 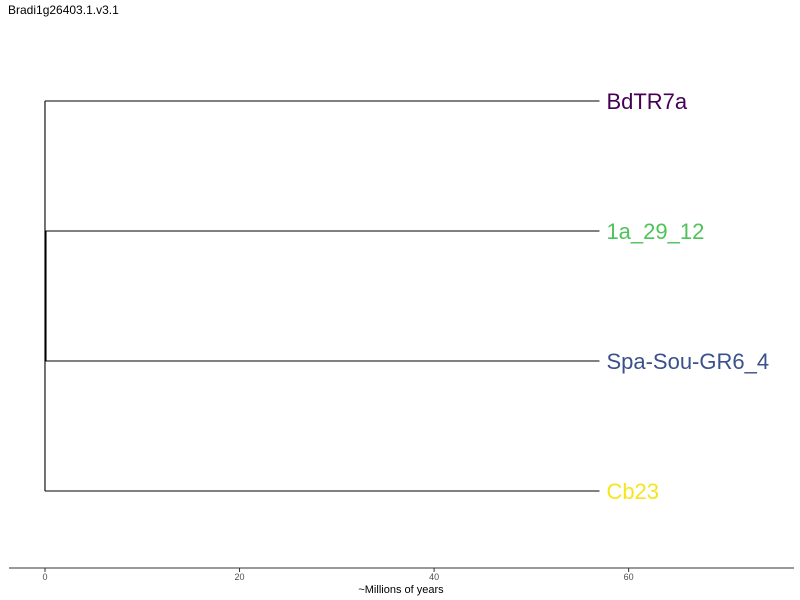 What do you see at coordinates (687, 361) in the screenshot?
I see `tip-label-2: Spa-Sou-GR6_4` at bounding box center [687, 361].